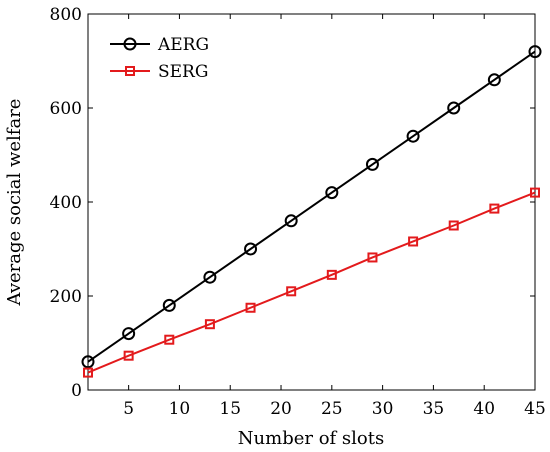 This screenshot has height=452, width=550. What do you see at coordinates (130, 71) in the screenshot?
I see `legend-marker-serg` at bounding box center [130, 71].